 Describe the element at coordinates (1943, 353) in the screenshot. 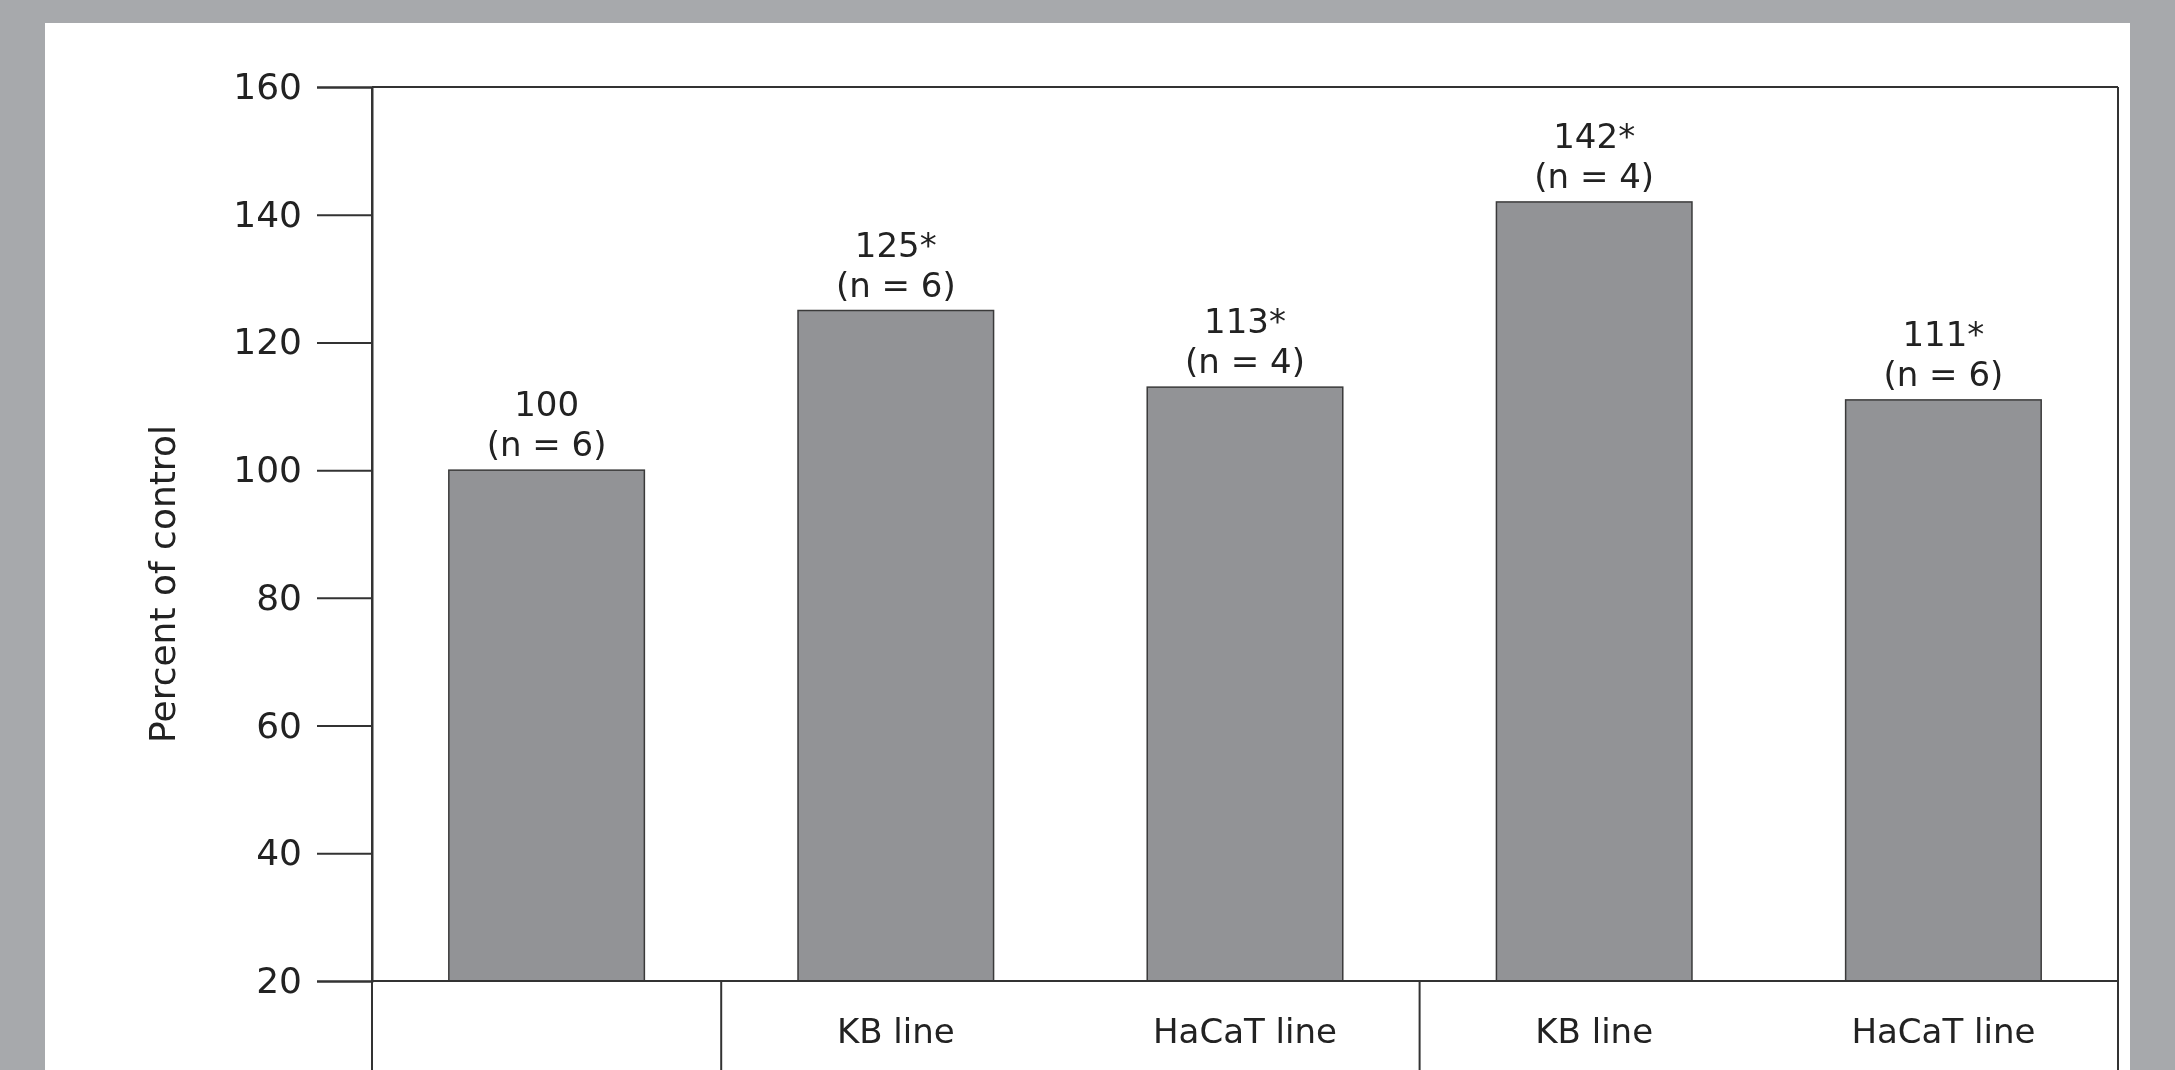

I see `data-label: 111* (n = 6)` at that location.